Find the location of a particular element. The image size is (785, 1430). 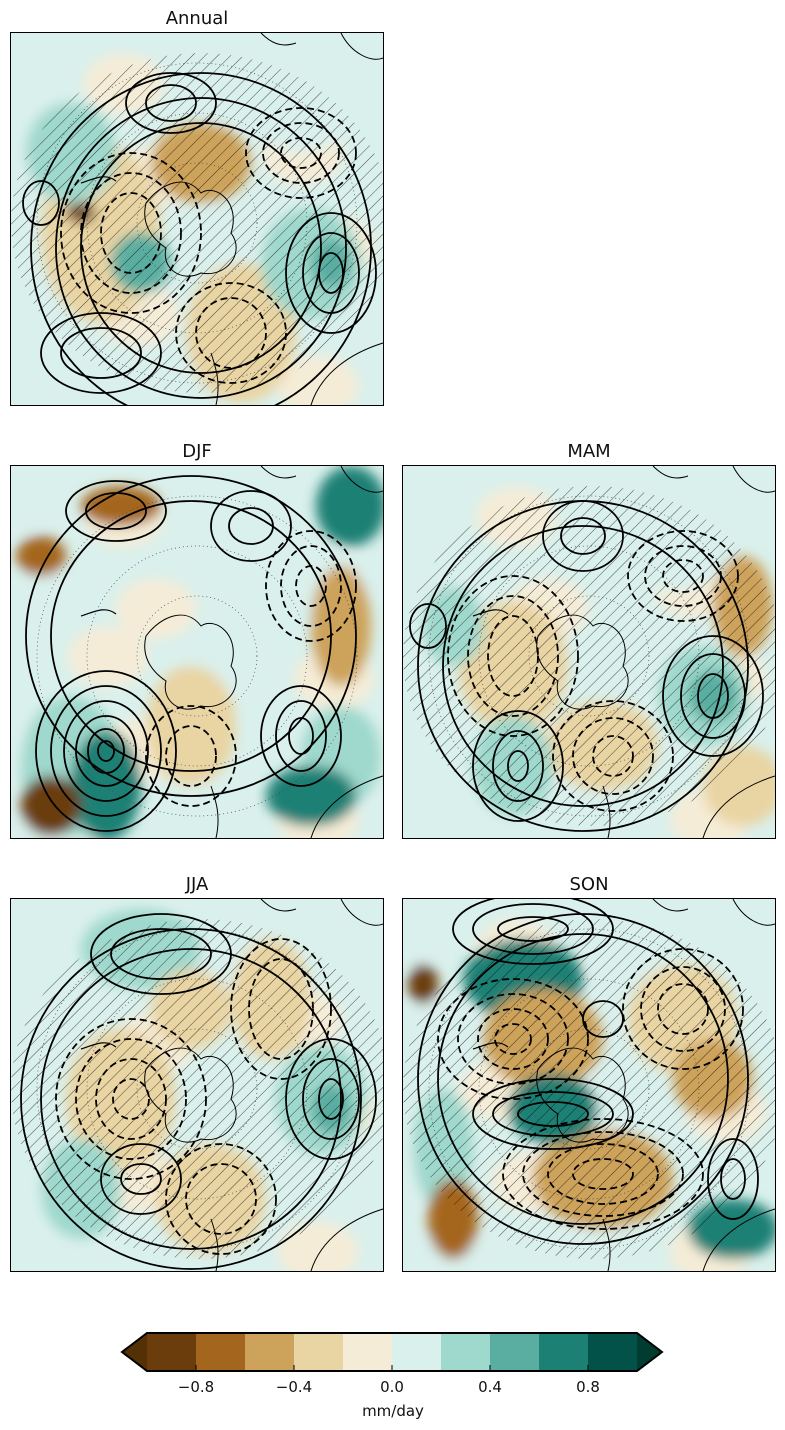

colorbar-extend-low is located at coordinates (134, 1352).